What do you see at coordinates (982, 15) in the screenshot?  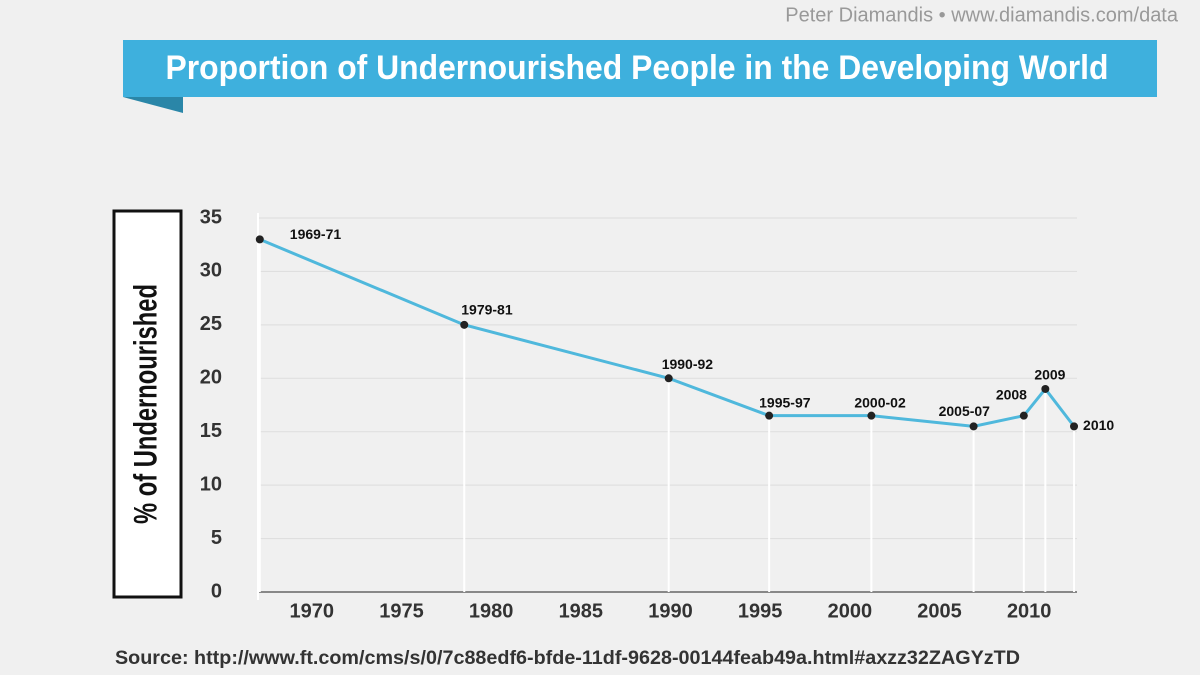 I see `header: Peter Diamandis • www.diamandis.com/data` at bounding box center [982, 15].